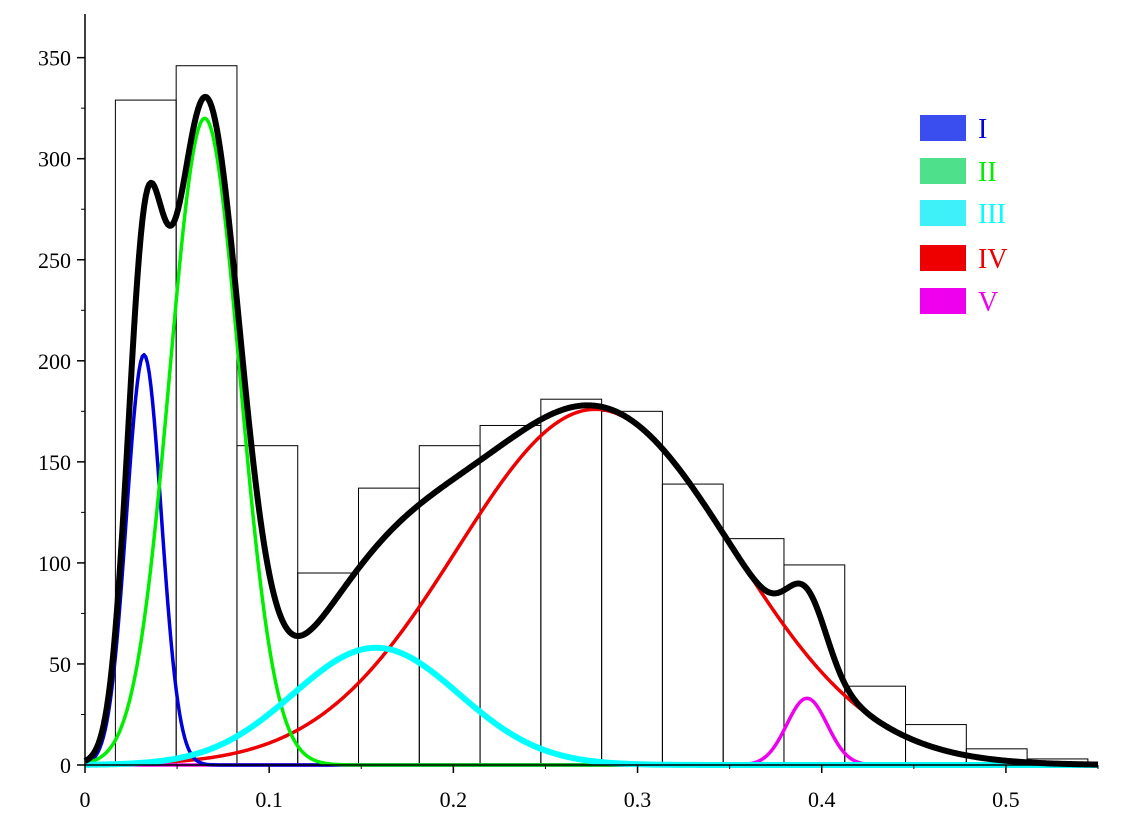  What do you see at coordinates (54, 260) in the screenshot?
I see `y-tick-label: 250` at bounding box center [54, 260].